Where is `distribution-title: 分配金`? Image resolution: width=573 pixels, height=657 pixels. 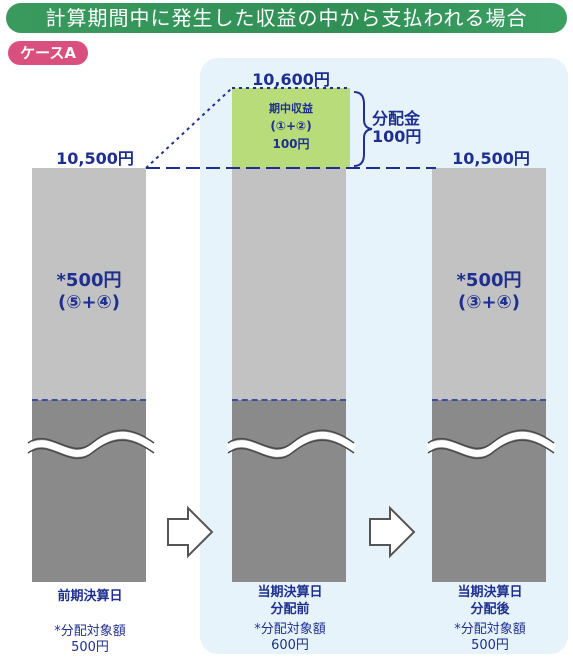 distribution-title: 分配金 is located at coordinates (396, 118).